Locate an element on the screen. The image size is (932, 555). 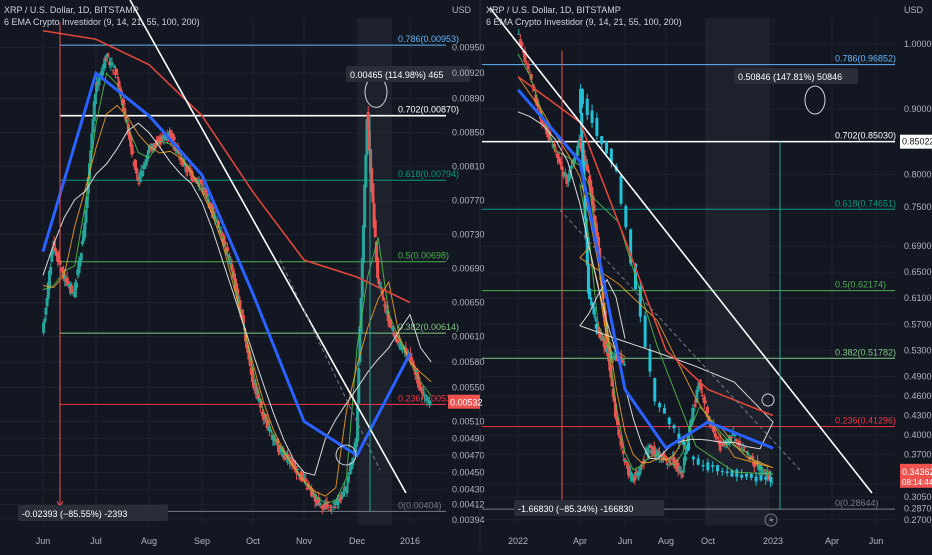
measure-label-up: 0.00465 (114.98%) 465 is located at coordinates (408, 74).